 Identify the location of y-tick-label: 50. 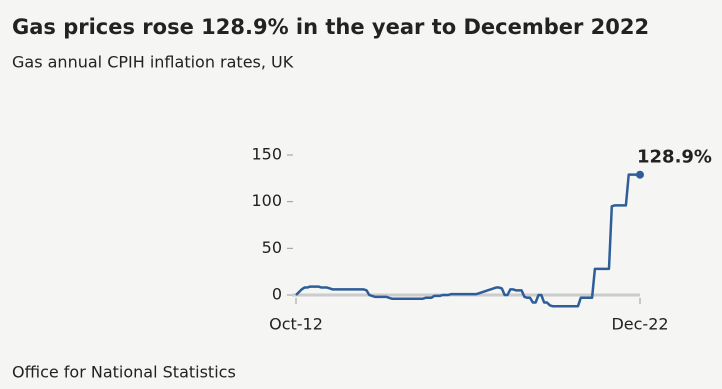
(272, 247).